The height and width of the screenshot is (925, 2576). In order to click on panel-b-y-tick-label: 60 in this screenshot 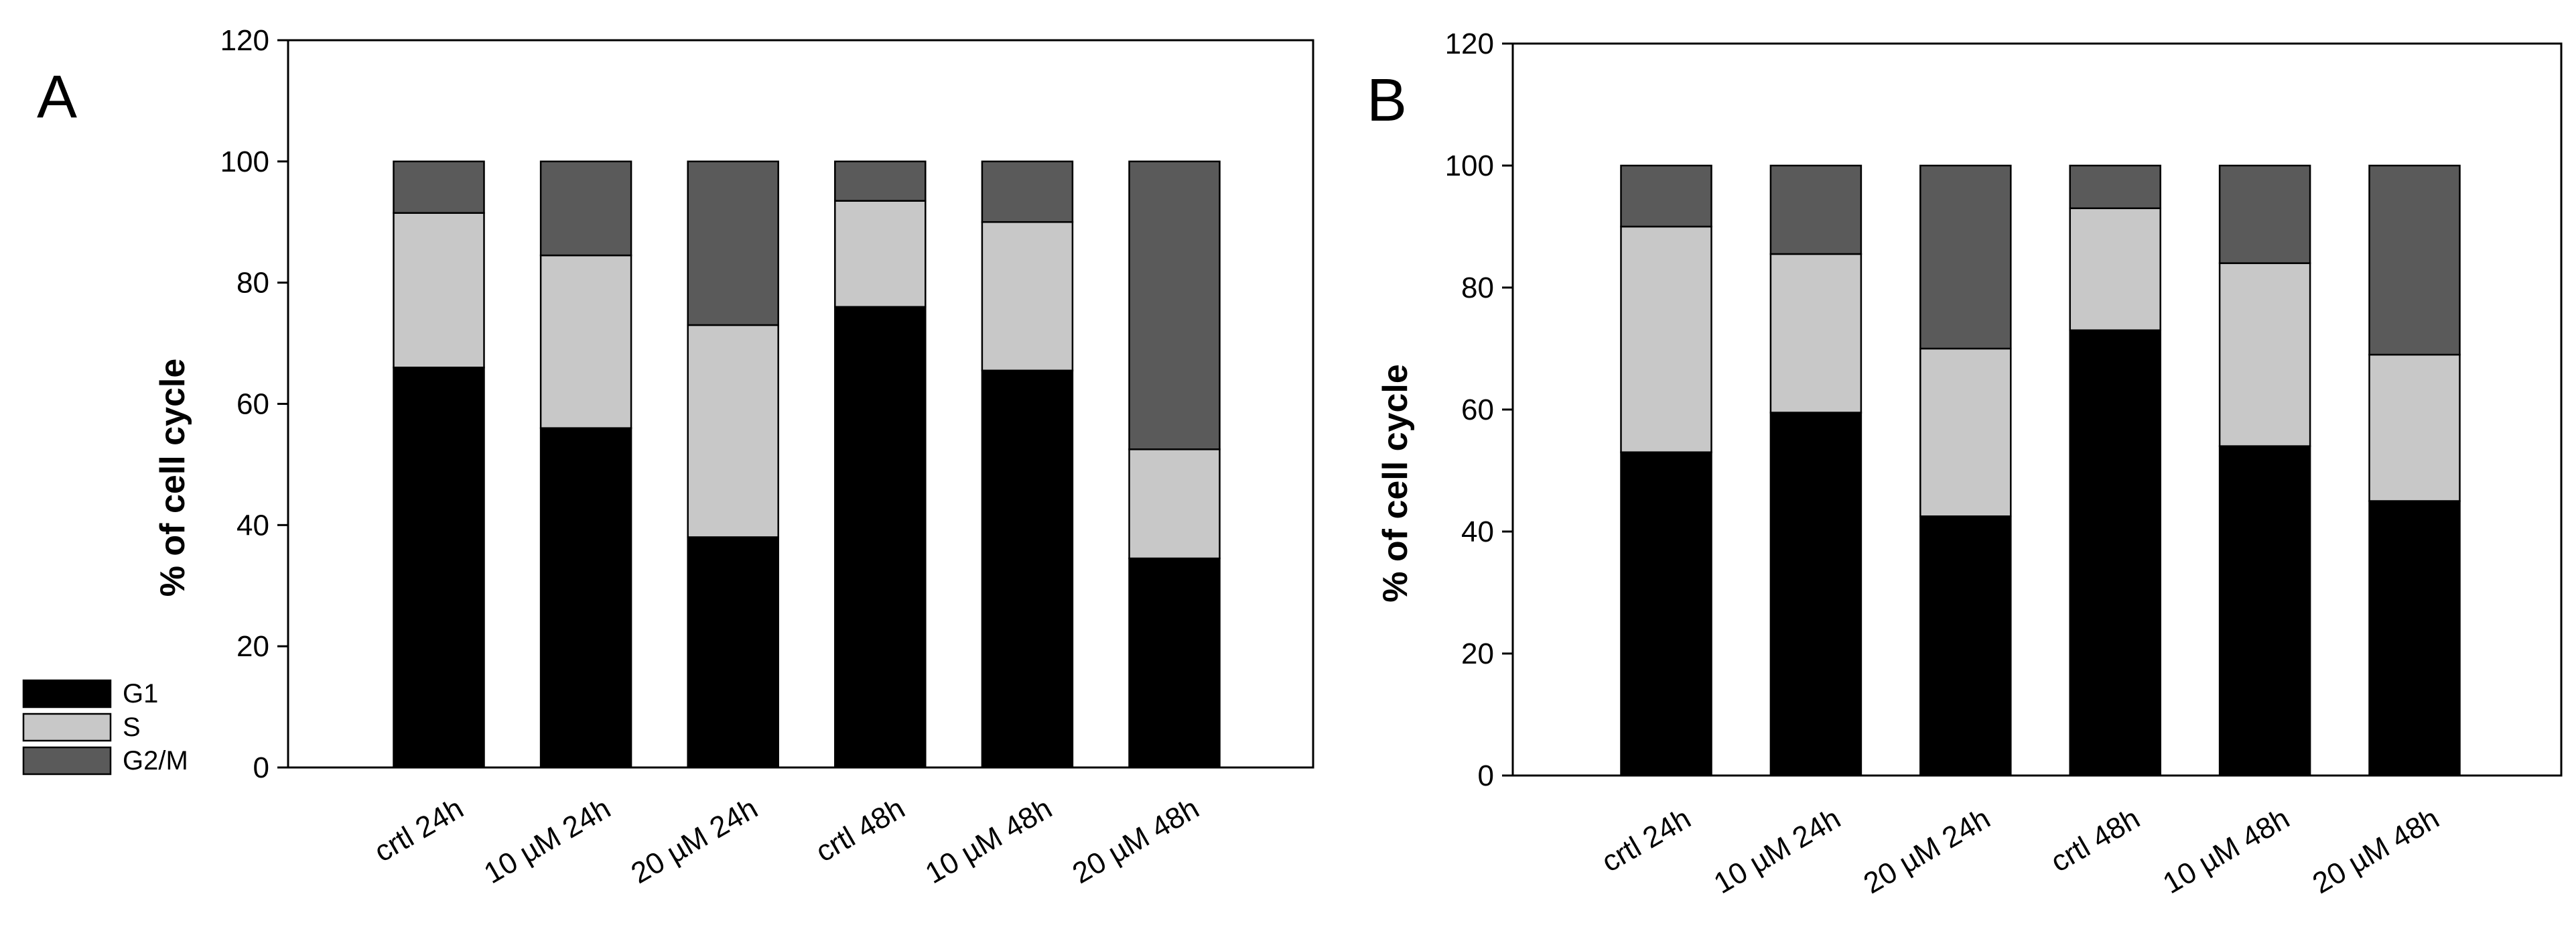, I will do `click(1477, 409)`.